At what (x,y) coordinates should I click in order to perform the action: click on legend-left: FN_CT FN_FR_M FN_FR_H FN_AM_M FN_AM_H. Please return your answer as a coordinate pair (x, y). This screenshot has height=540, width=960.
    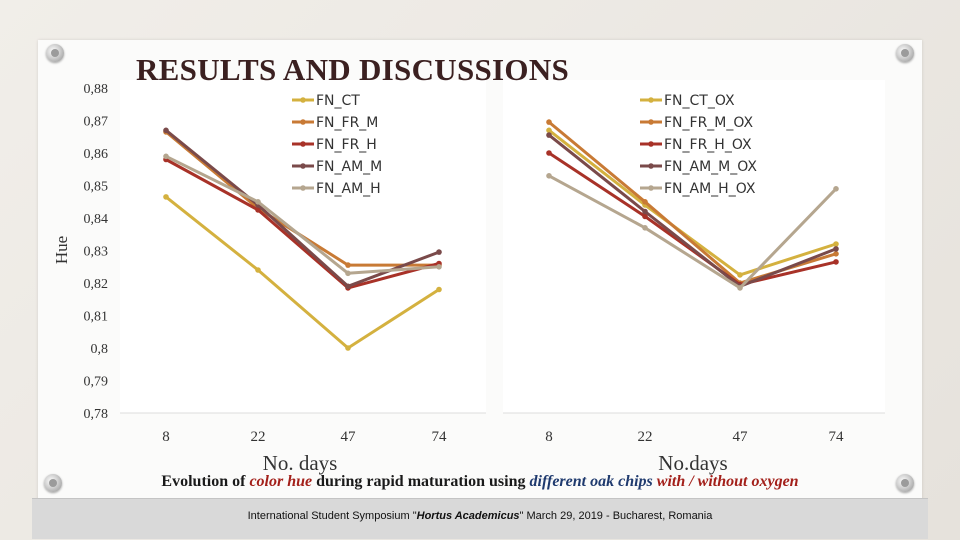
    Looking at the image, I should click on (337, 145).